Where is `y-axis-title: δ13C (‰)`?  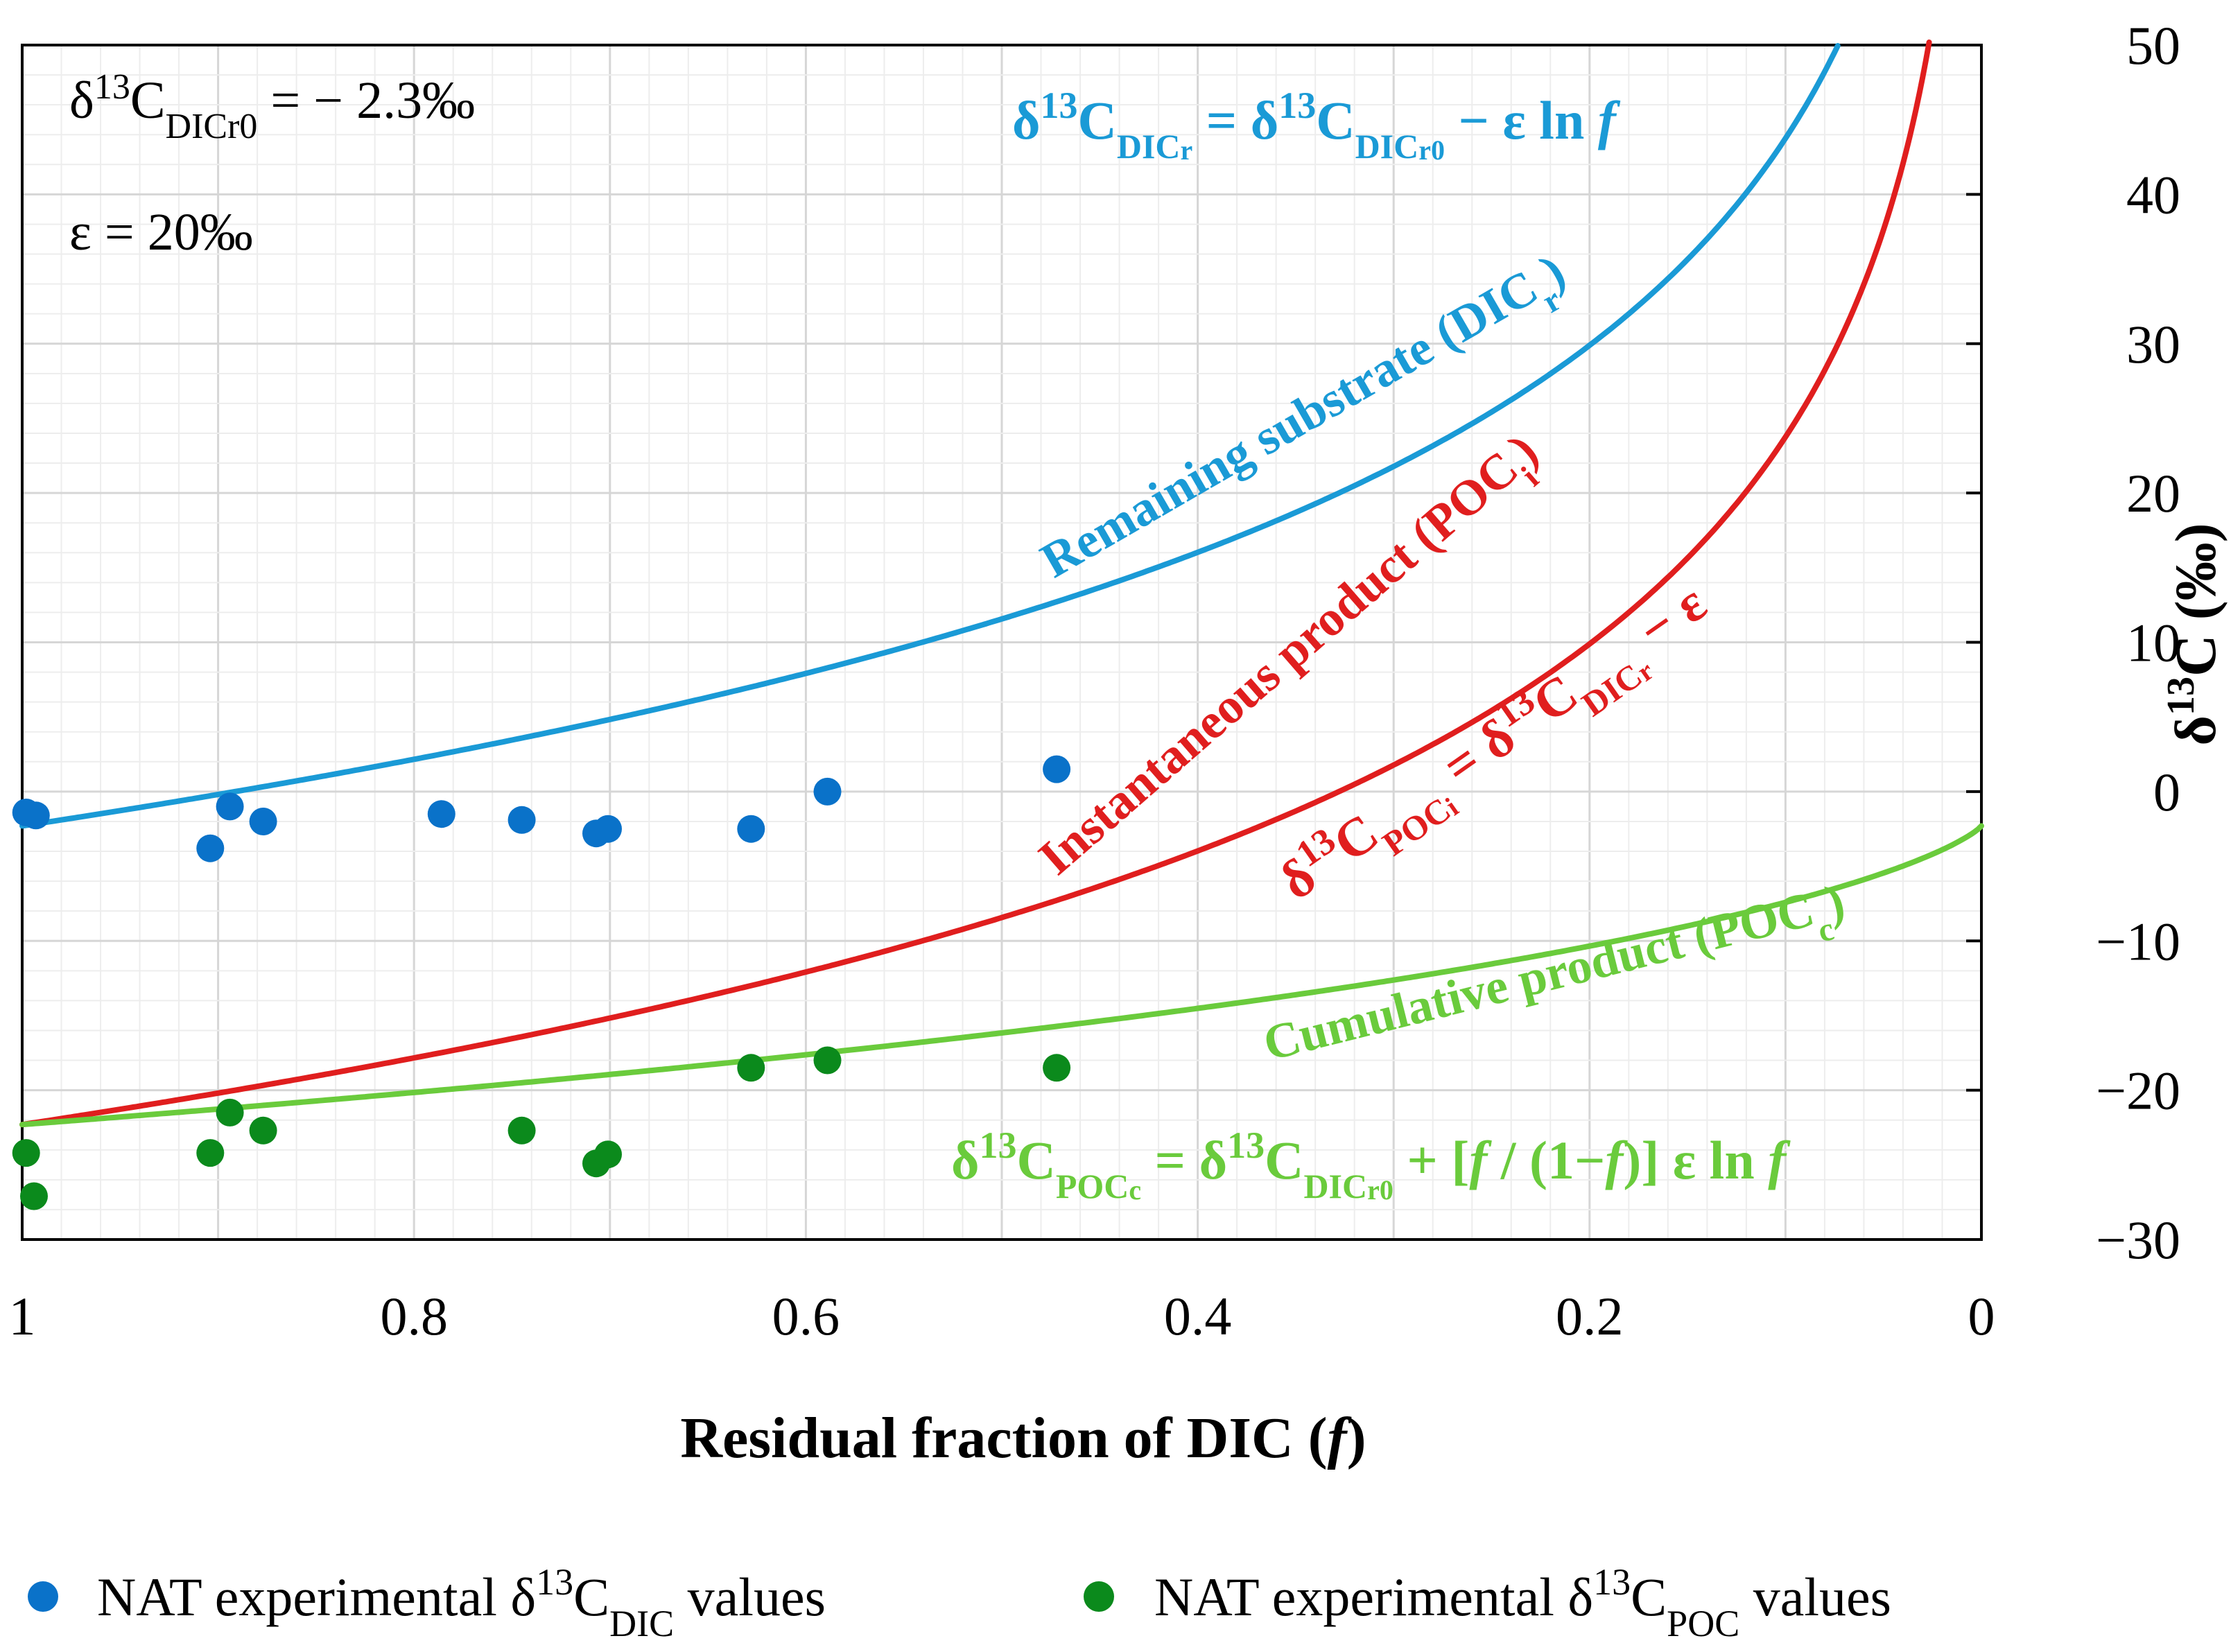
y-axis-title: δ13C (‰) is located at coordinates (2194, 634).